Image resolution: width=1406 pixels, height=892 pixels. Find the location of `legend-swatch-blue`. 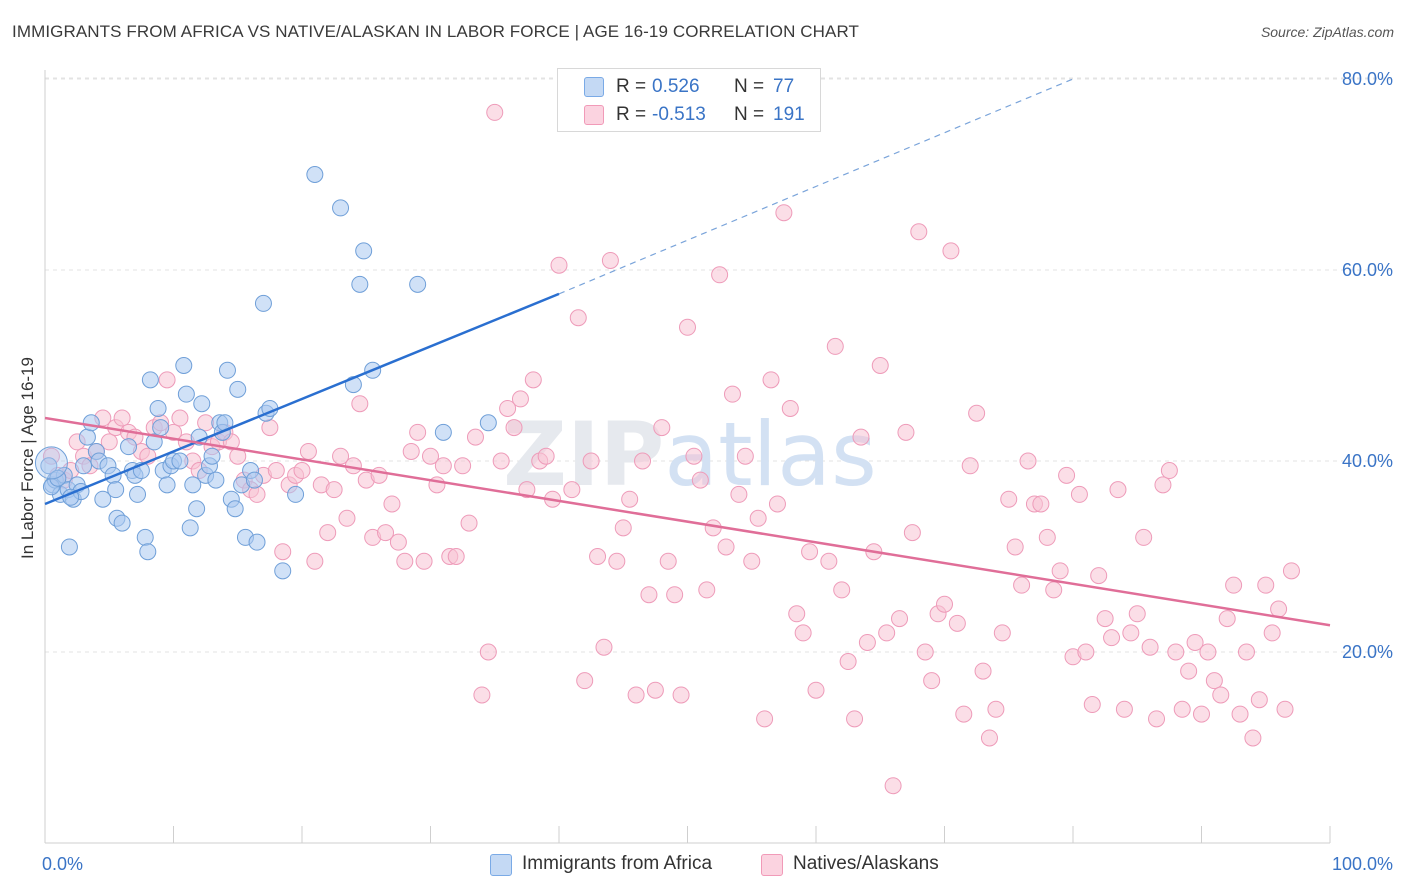

legend-swatch-blue is located at coordinates (594, 87).